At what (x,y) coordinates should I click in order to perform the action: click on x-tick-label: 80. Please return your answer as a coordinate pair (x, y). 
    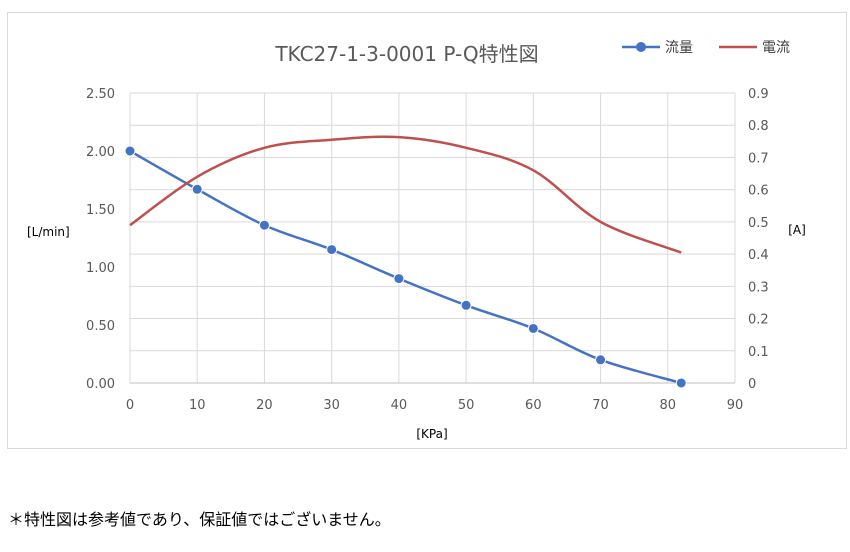
    Looking at the image, I should click on (668, 405).